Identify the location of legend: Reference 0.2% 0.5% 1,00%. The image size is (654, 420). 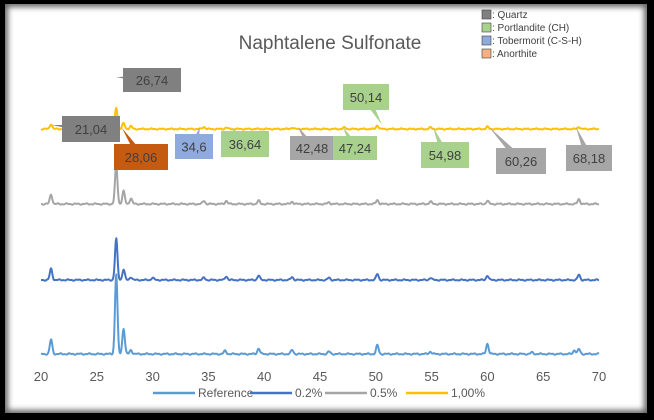
(319, 393).